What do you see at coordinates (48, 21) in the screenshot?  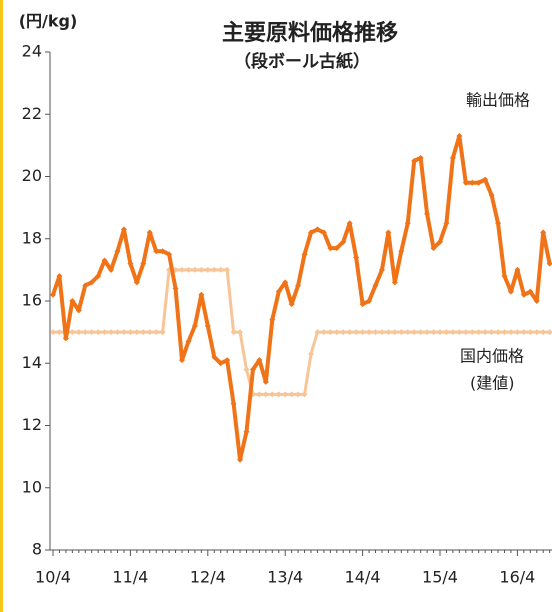 I see `y-axis-label: (円/kg)` at bounding box center [48, 21].